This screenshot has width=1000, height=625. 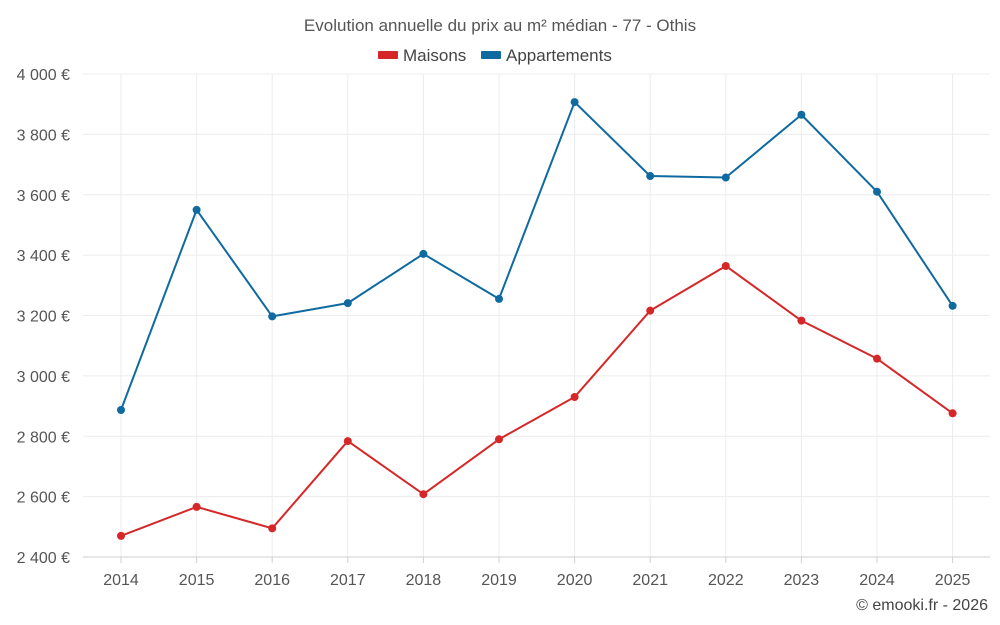 I want to click on legend-label-maisons: Maisons, so click(x=434, y=55).